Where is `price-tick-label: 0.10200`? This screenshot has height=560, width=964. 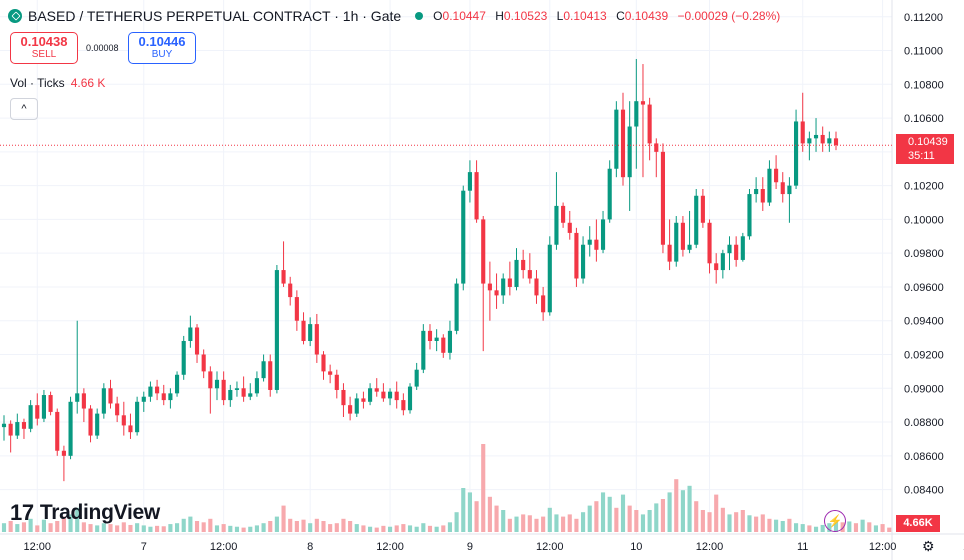 price-tick-label: 0.10200 is located at coordinates (924, 187).